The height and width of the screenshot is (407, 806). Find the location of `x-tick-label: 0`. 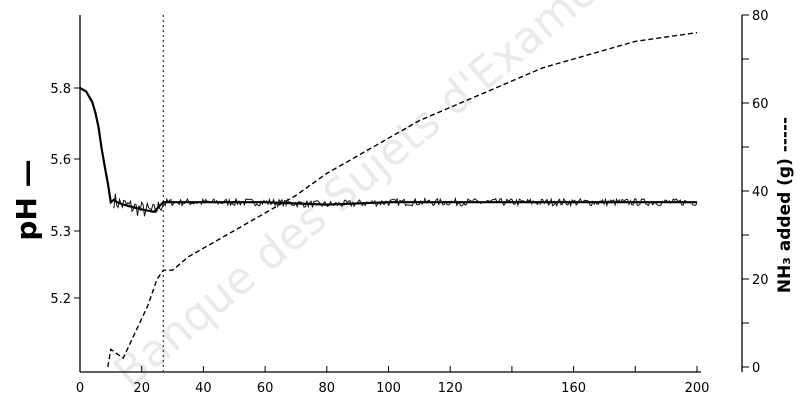

x-tick-label: 0 is located at coordinates (80, 388).